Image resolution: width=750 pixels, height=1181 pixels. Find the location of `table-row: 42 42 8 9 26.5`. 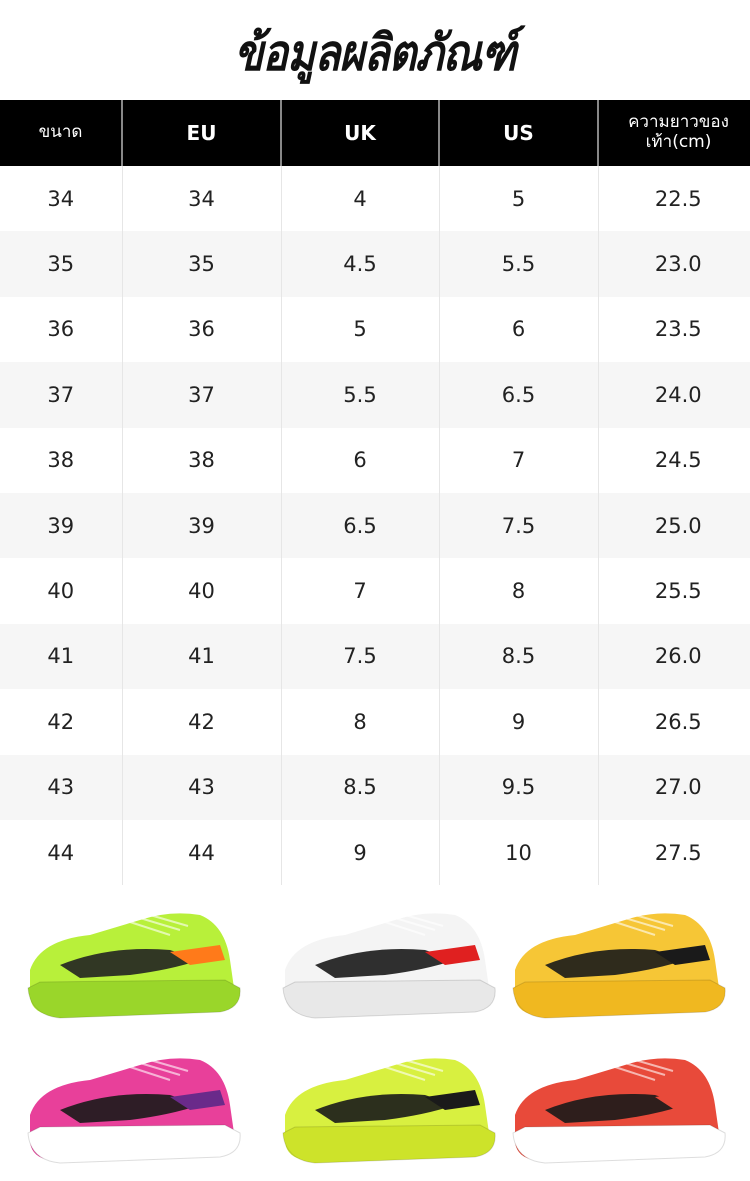

table-row: 42 42 8 9 26.5 is located at coordinates (375, 722).